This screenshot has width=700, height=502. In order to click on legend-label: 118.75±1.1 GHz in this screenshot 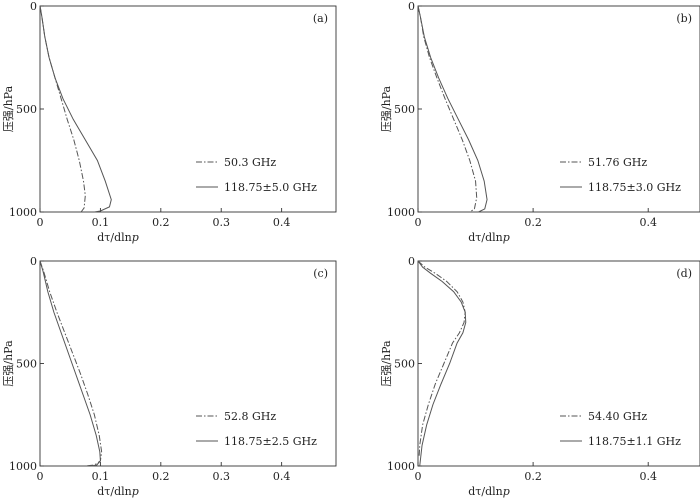, I will do `click(634, 441)`.